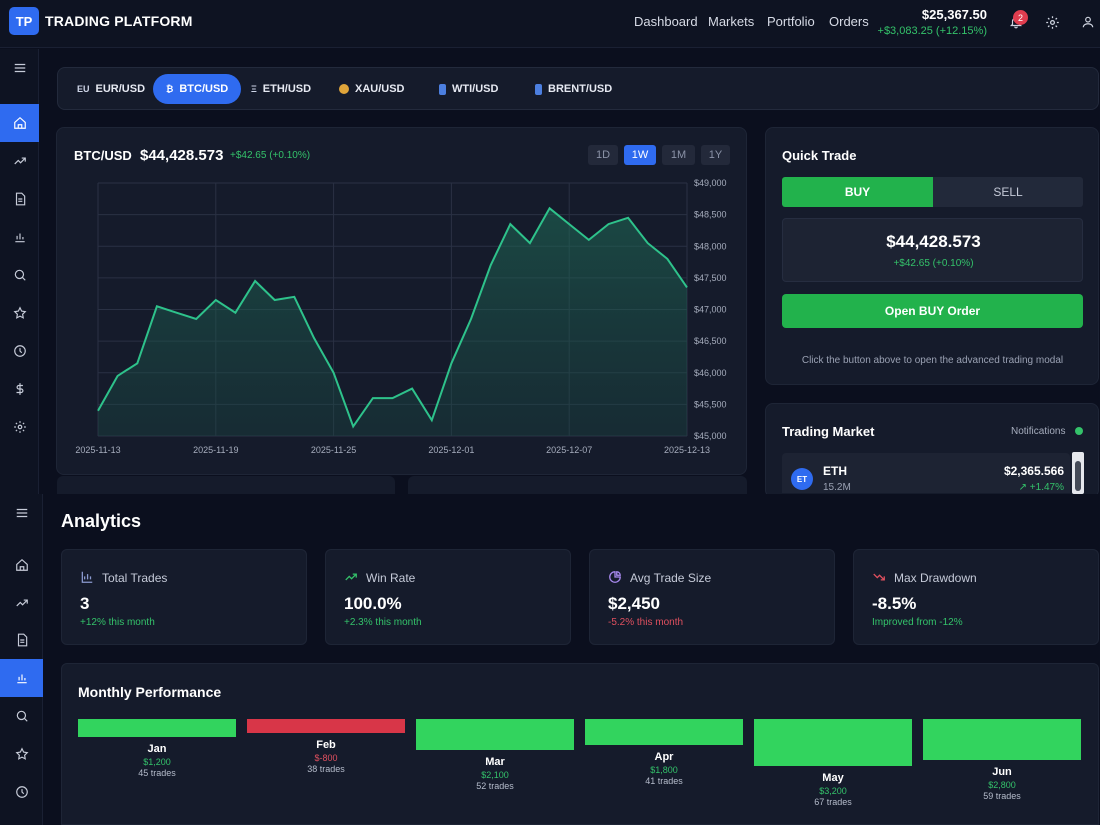 The image size is (1100, 825). I want to click on notification-badge: 2, so click(1020, 17).